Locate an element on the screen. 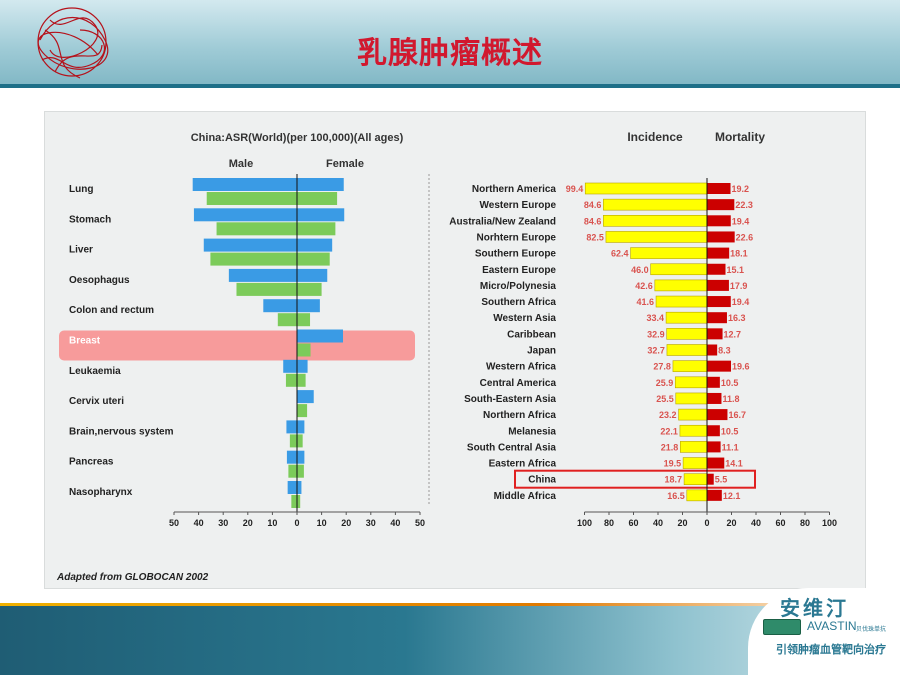  product-box-icon is located at coordinates (782, 627).